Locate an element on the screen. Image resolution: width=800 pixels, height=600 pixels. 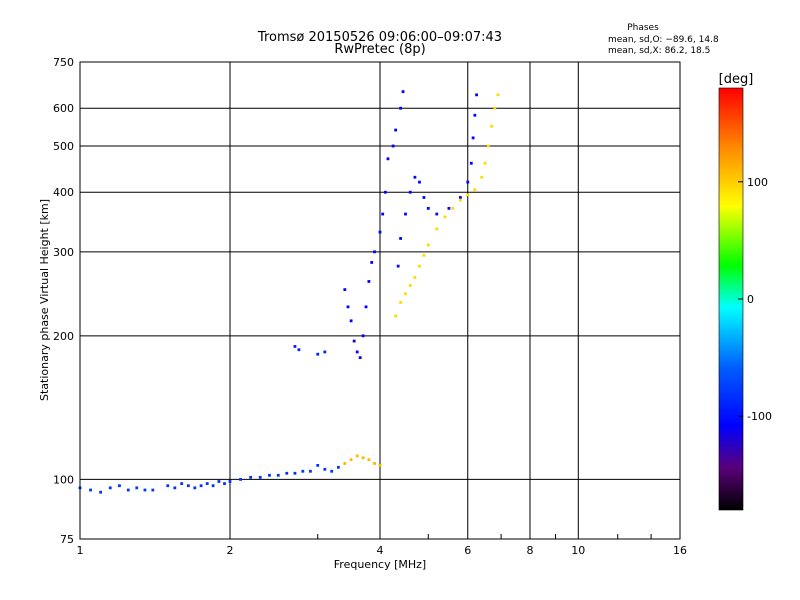
colorbar-label: [deg] is located at coordinates (736, 79).